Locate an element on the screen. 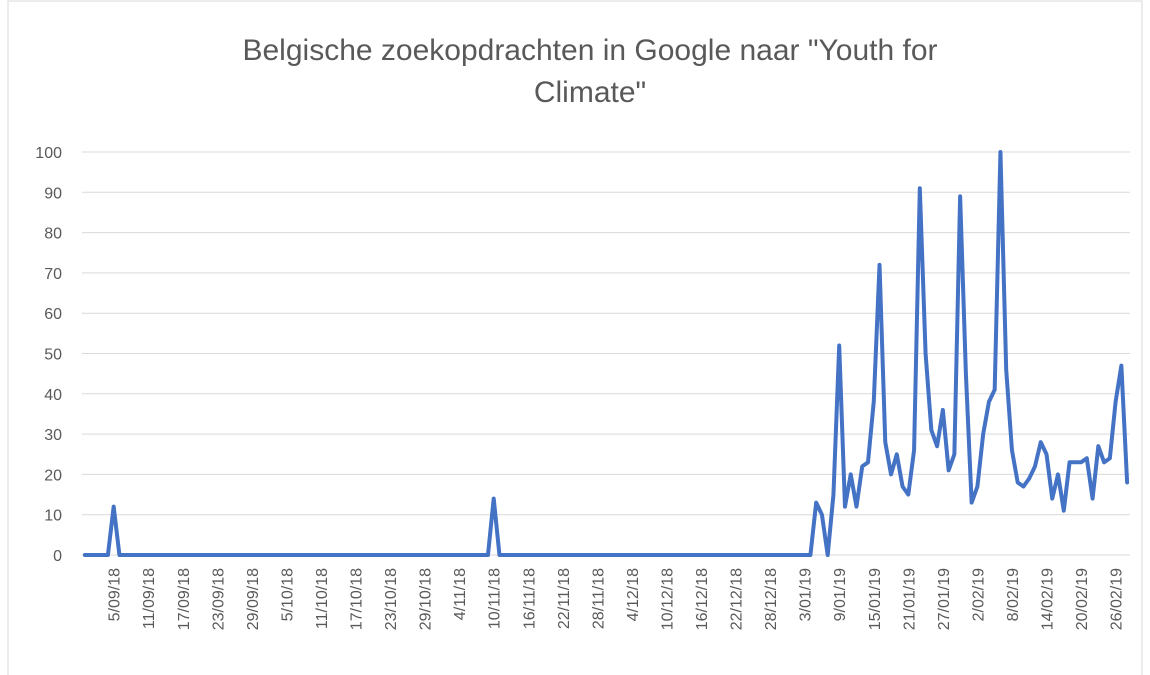  x-tick-label: 17/09/18 is located at coordinates (184, 599).